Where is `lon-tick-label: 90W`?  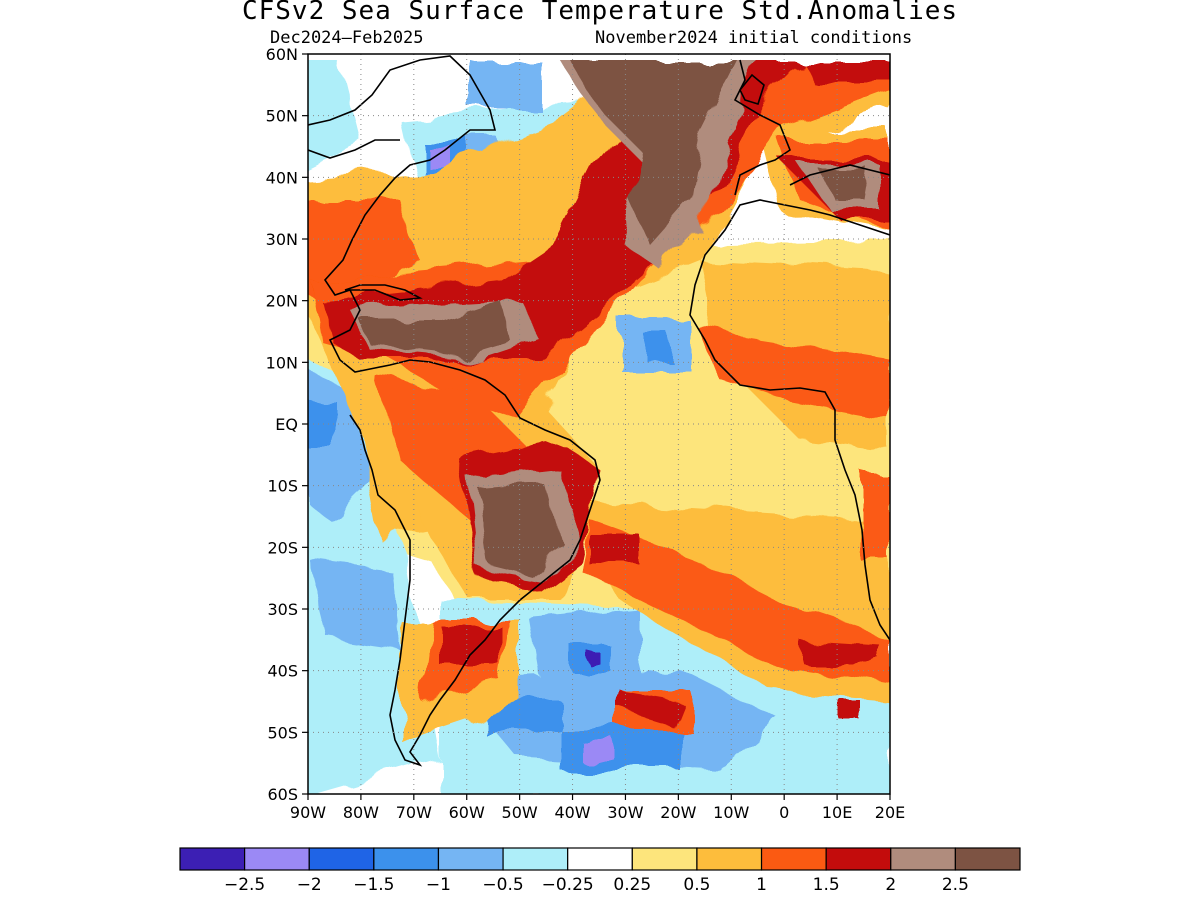 lon-tick-label: 90W is located at coordinates (308, 812).